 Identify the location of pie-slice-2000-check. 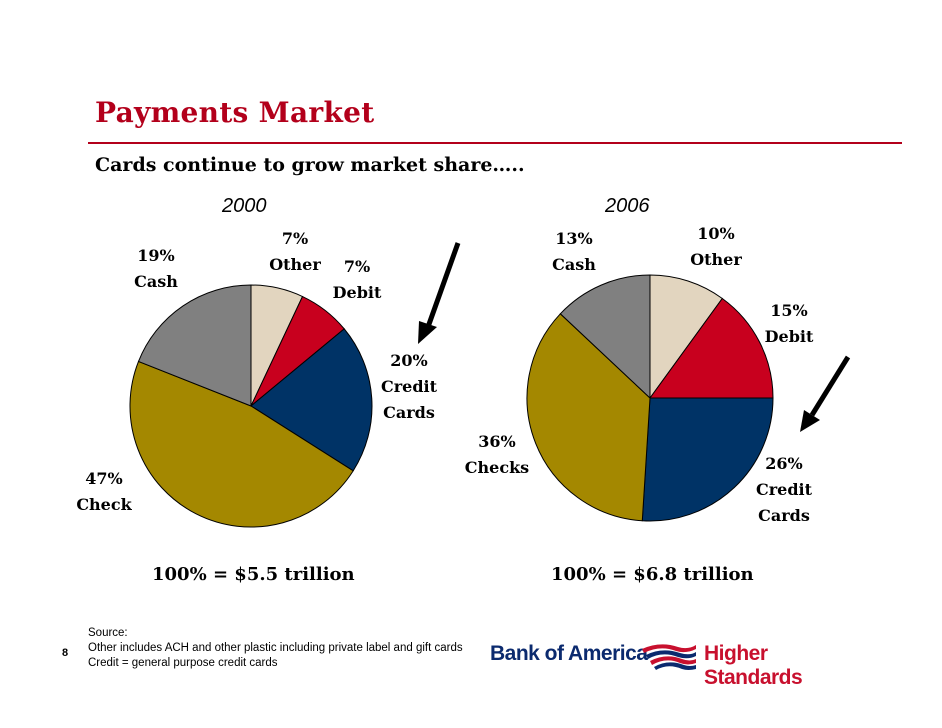
(241, 444).